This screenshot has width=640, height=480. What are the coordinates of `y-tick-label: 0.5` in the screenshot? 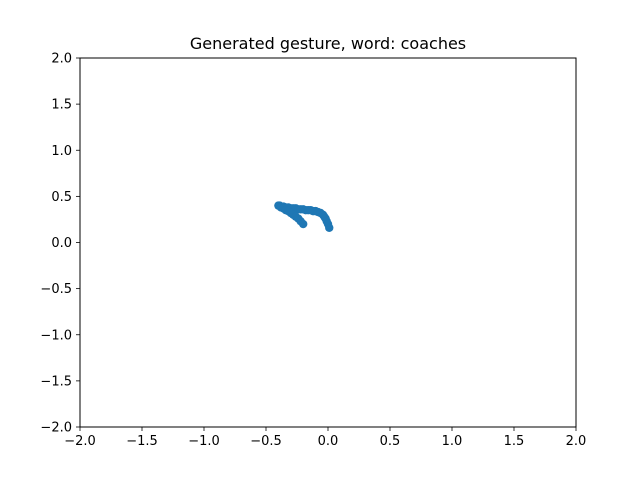 It's located at (61, 197).